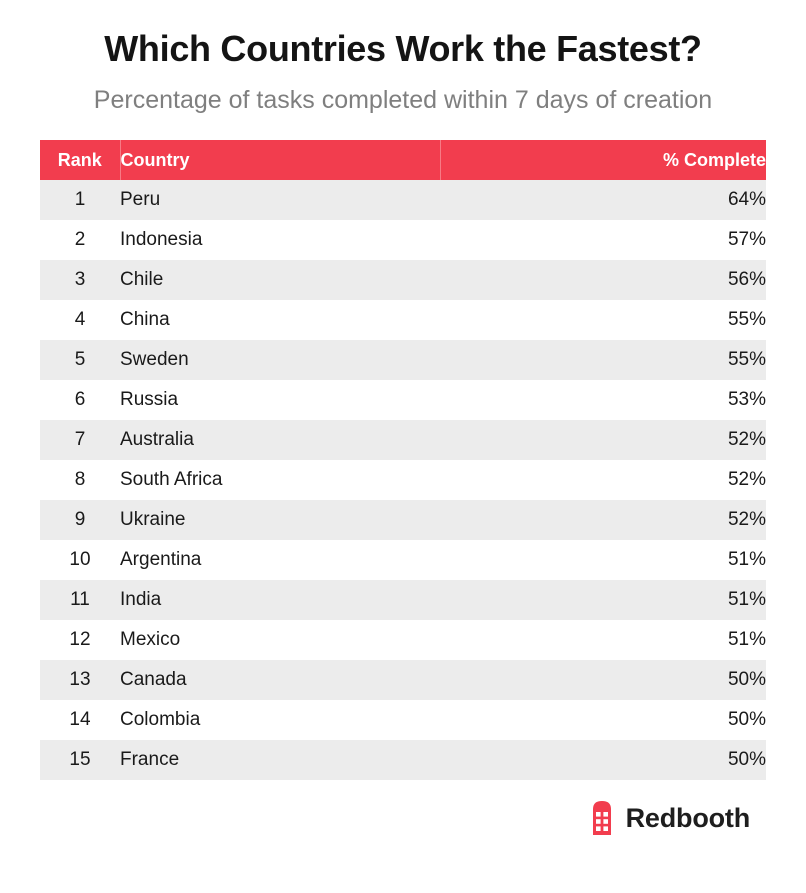 This screenshot has width=806, height=893. Describe the element at coordinates (746, 239) in the screenshot. I see `percent-complete-cell: 57%` at that location.